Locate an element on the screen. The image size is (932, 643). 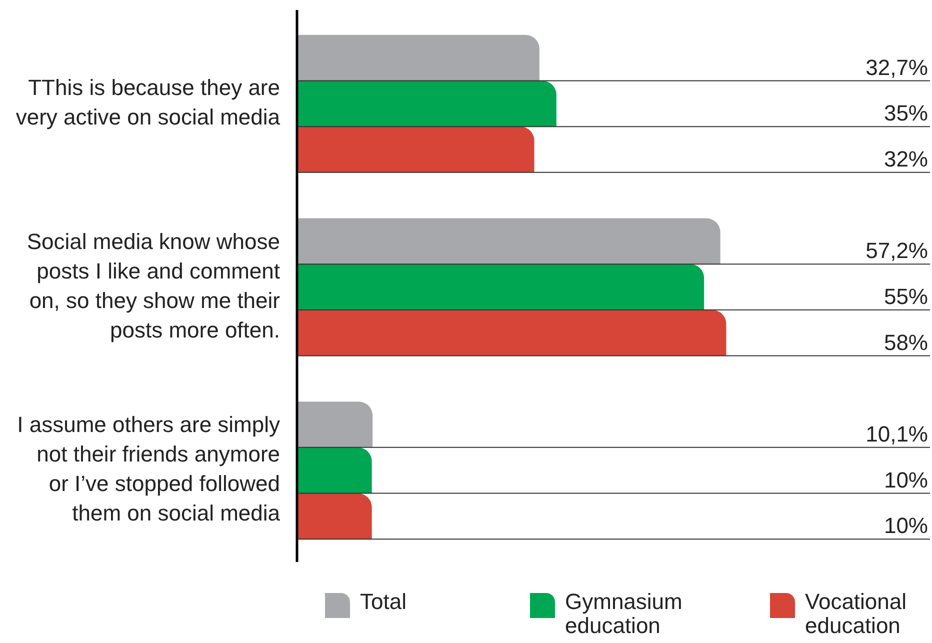
data-label: 35% is located at coordinates (906, 113).